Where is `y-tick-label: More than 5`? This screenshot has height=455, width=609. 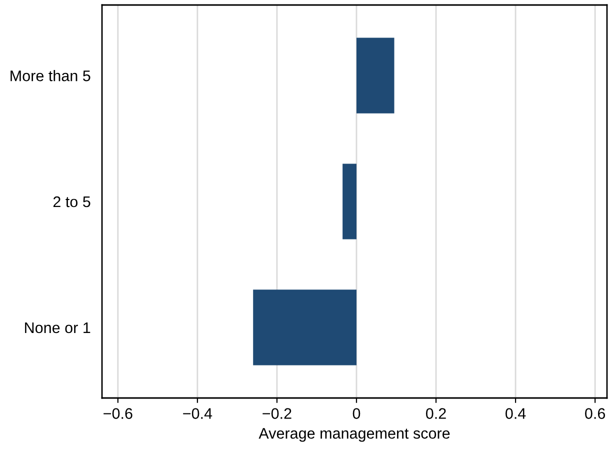
y-tick-label: More than 5 is located at coordinates (50, 76).